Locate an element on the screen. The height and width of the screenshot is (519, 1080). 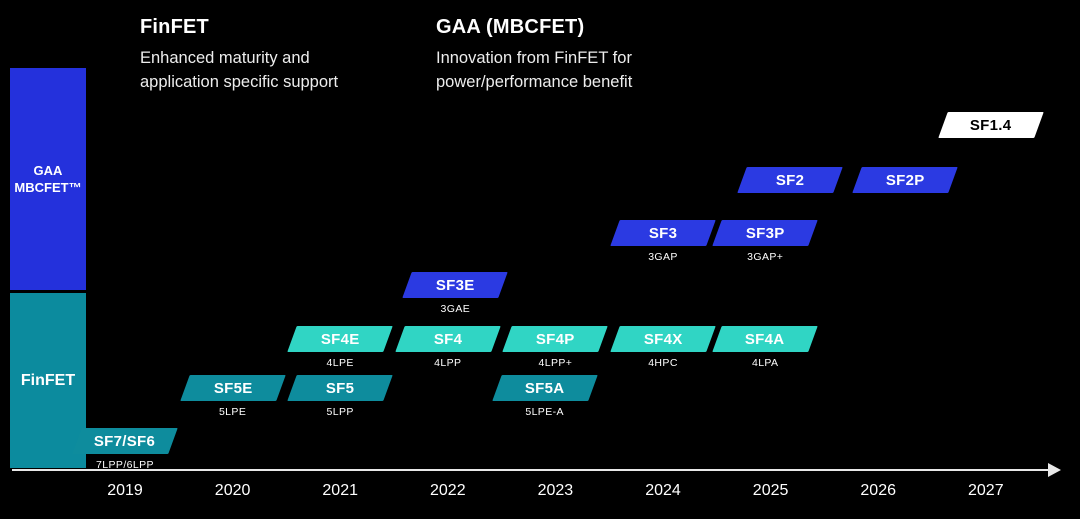
node-shape: SF5A is located at coordinates (544, 388).